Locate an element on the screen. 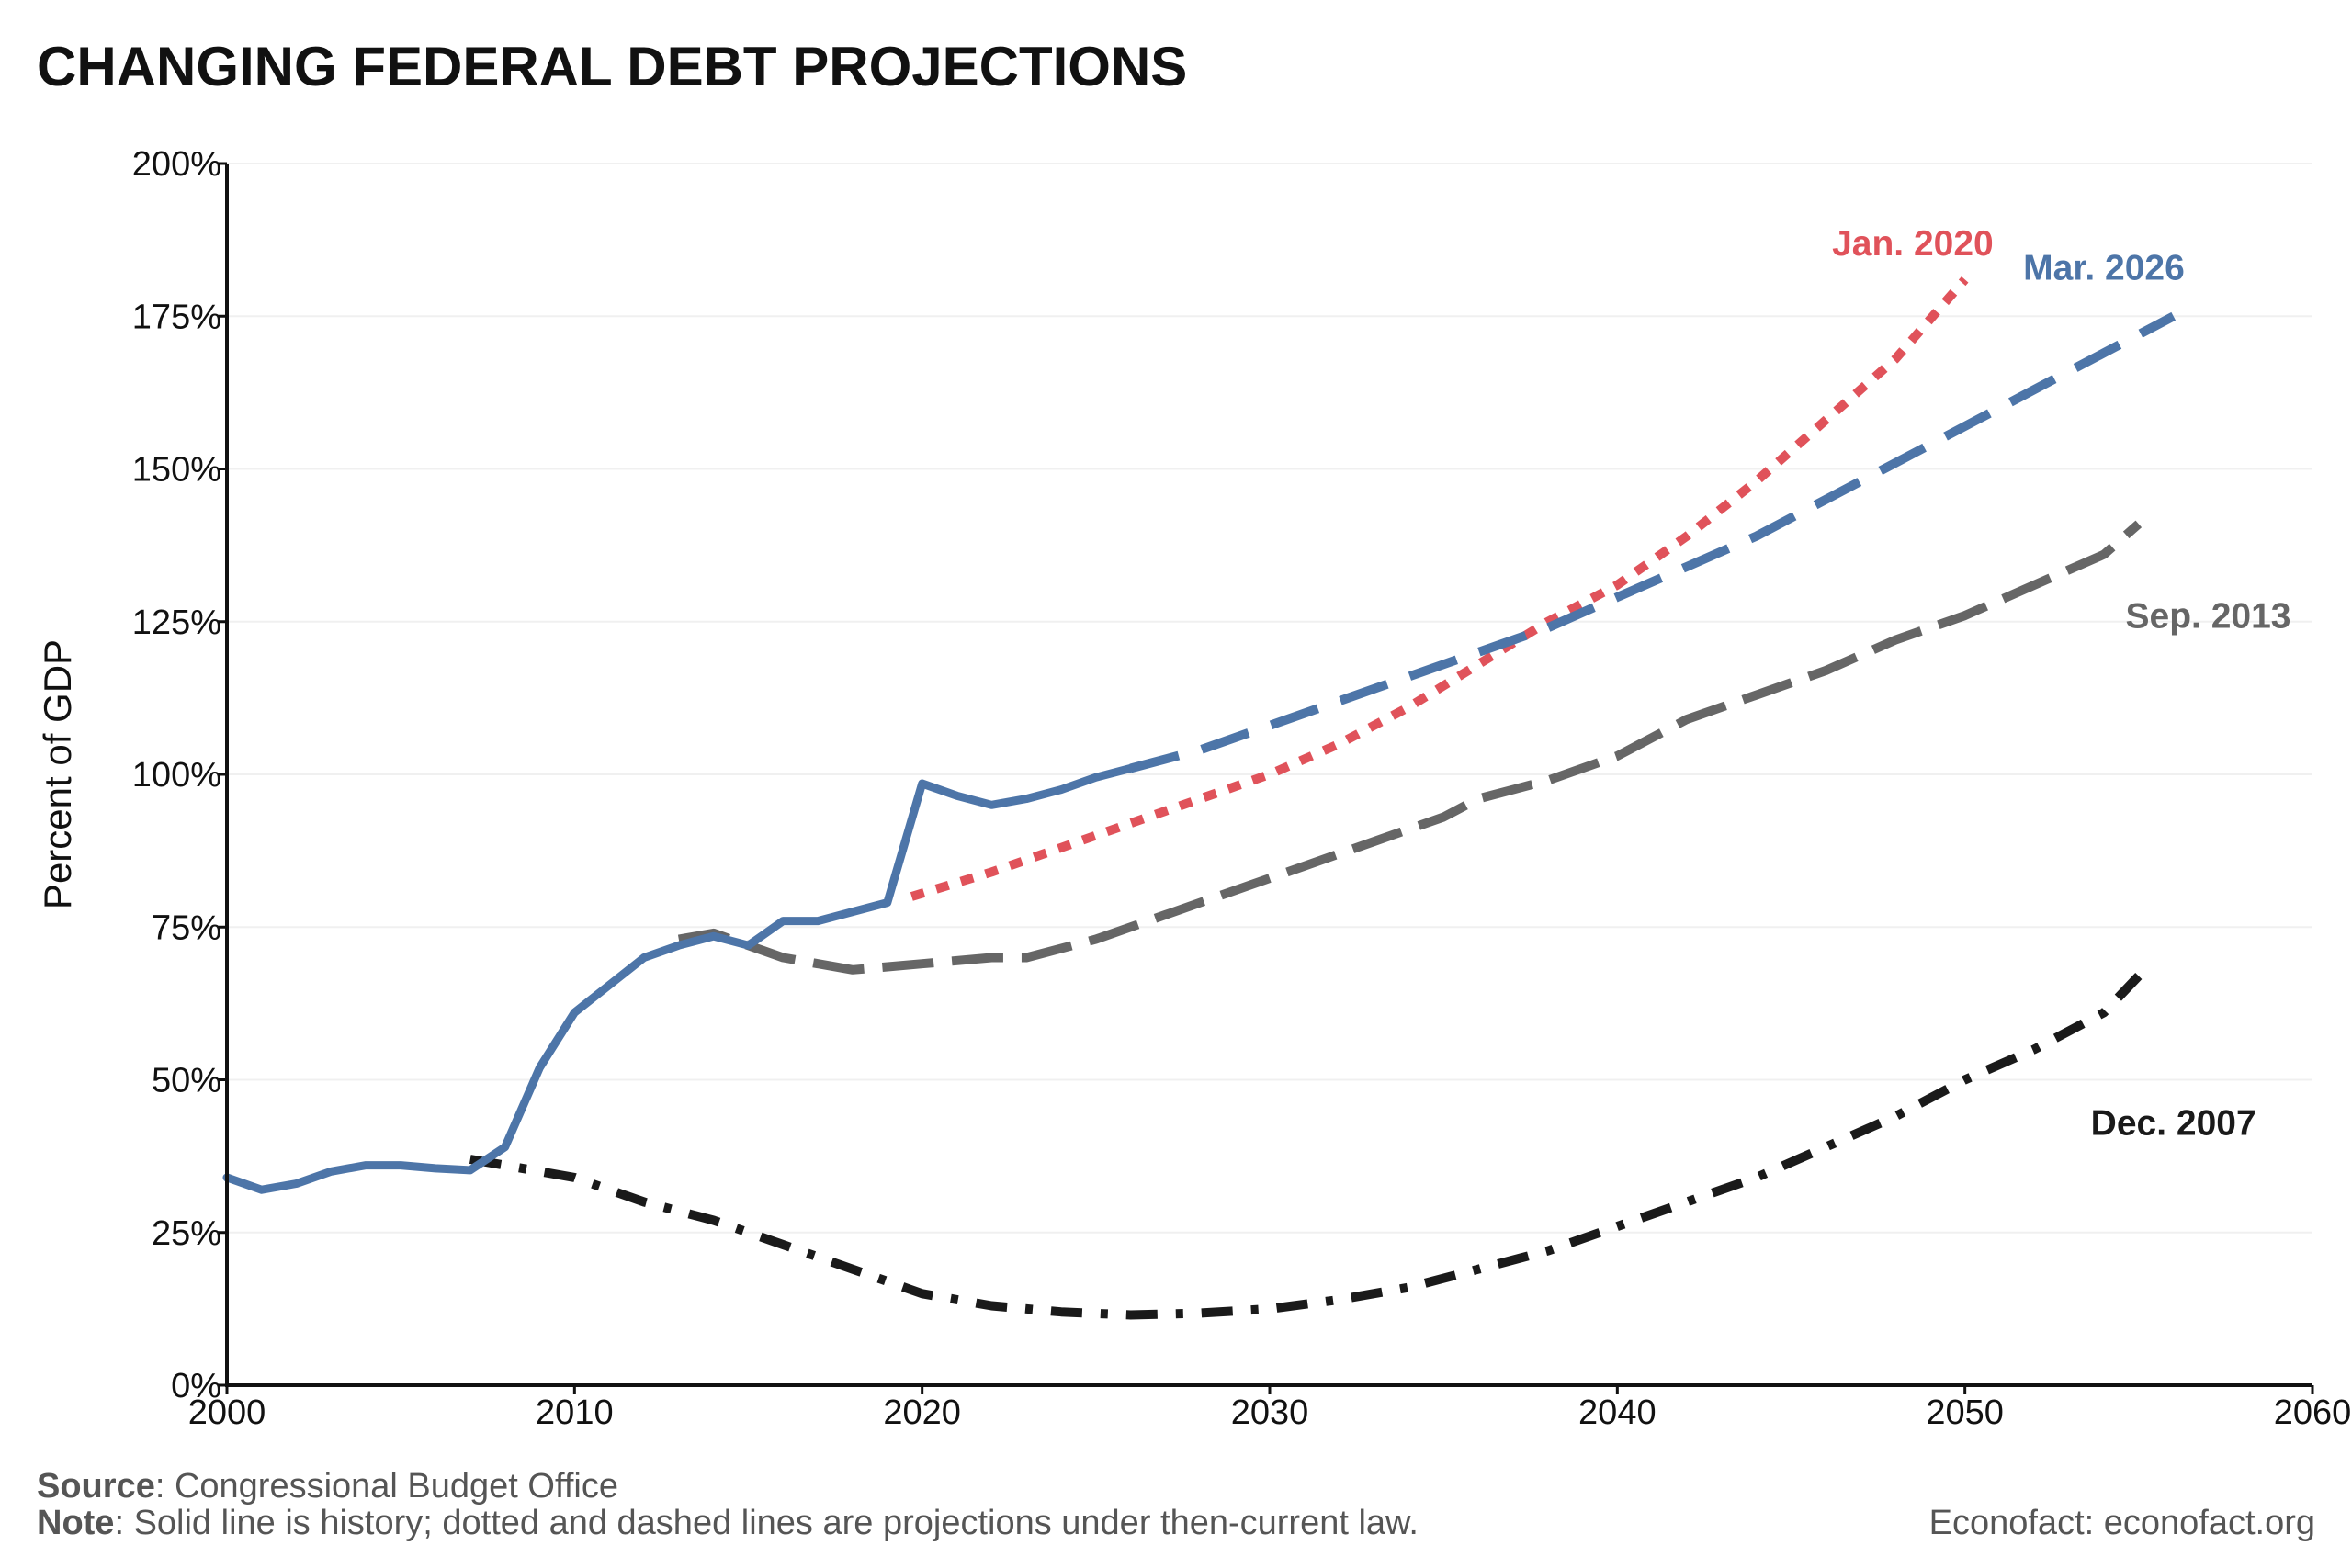  note-label: Note is located at coordinates (76, 1523).